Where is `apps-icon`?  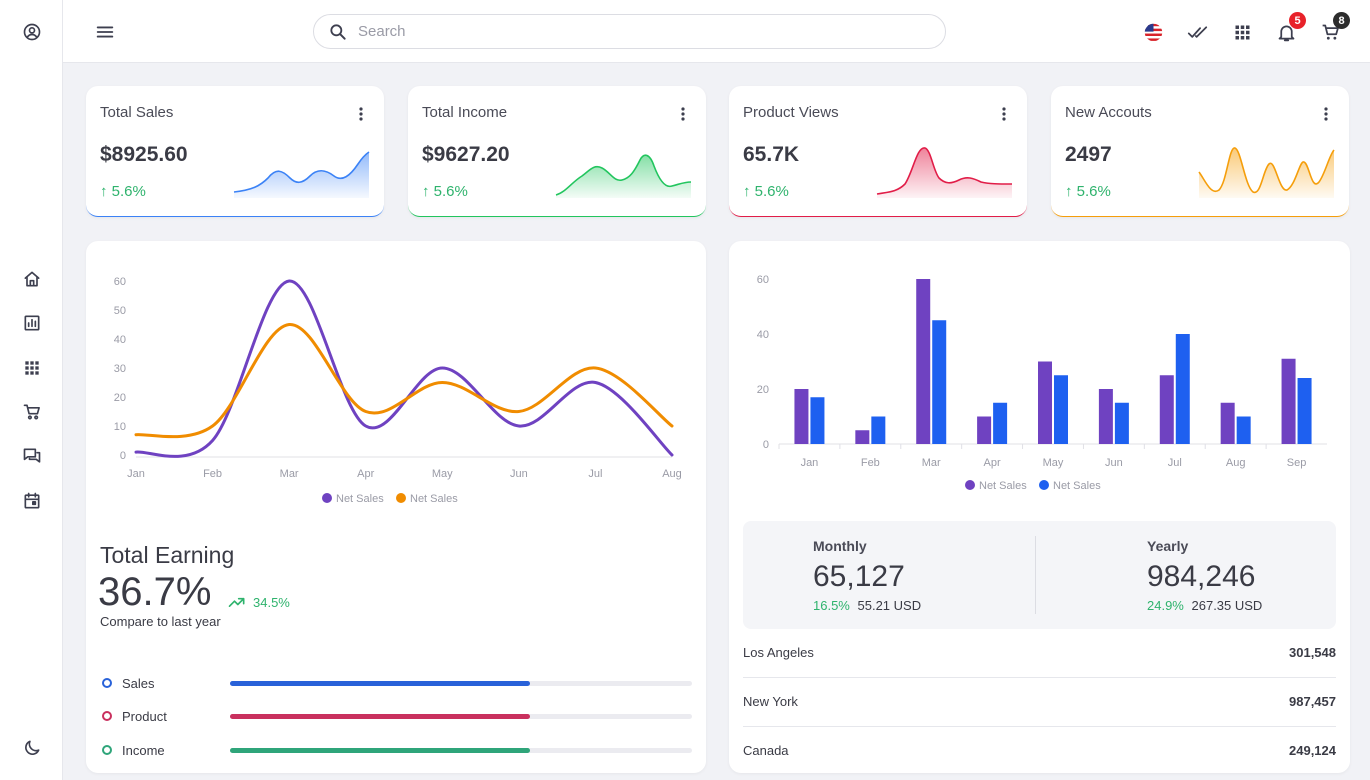
apps-icon is located at coordinates (32, 368).